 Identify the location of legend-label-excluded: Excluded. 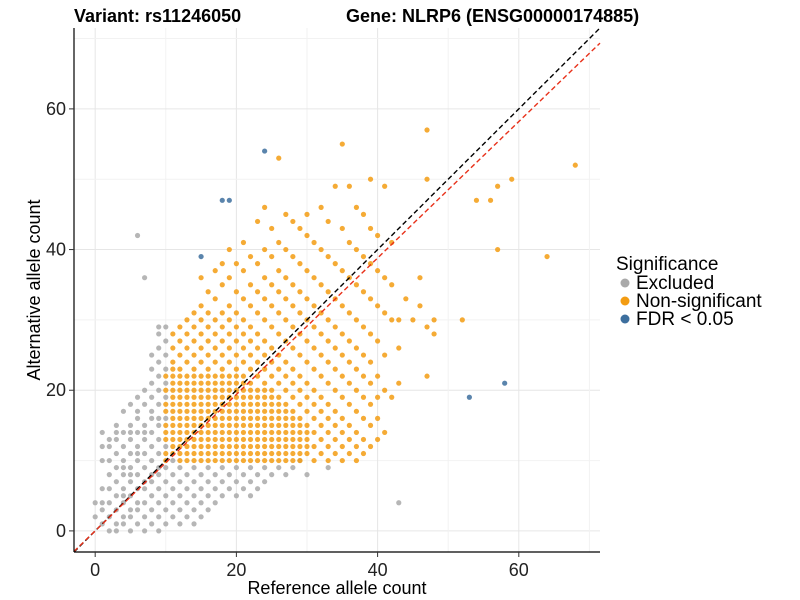
(675, 283).